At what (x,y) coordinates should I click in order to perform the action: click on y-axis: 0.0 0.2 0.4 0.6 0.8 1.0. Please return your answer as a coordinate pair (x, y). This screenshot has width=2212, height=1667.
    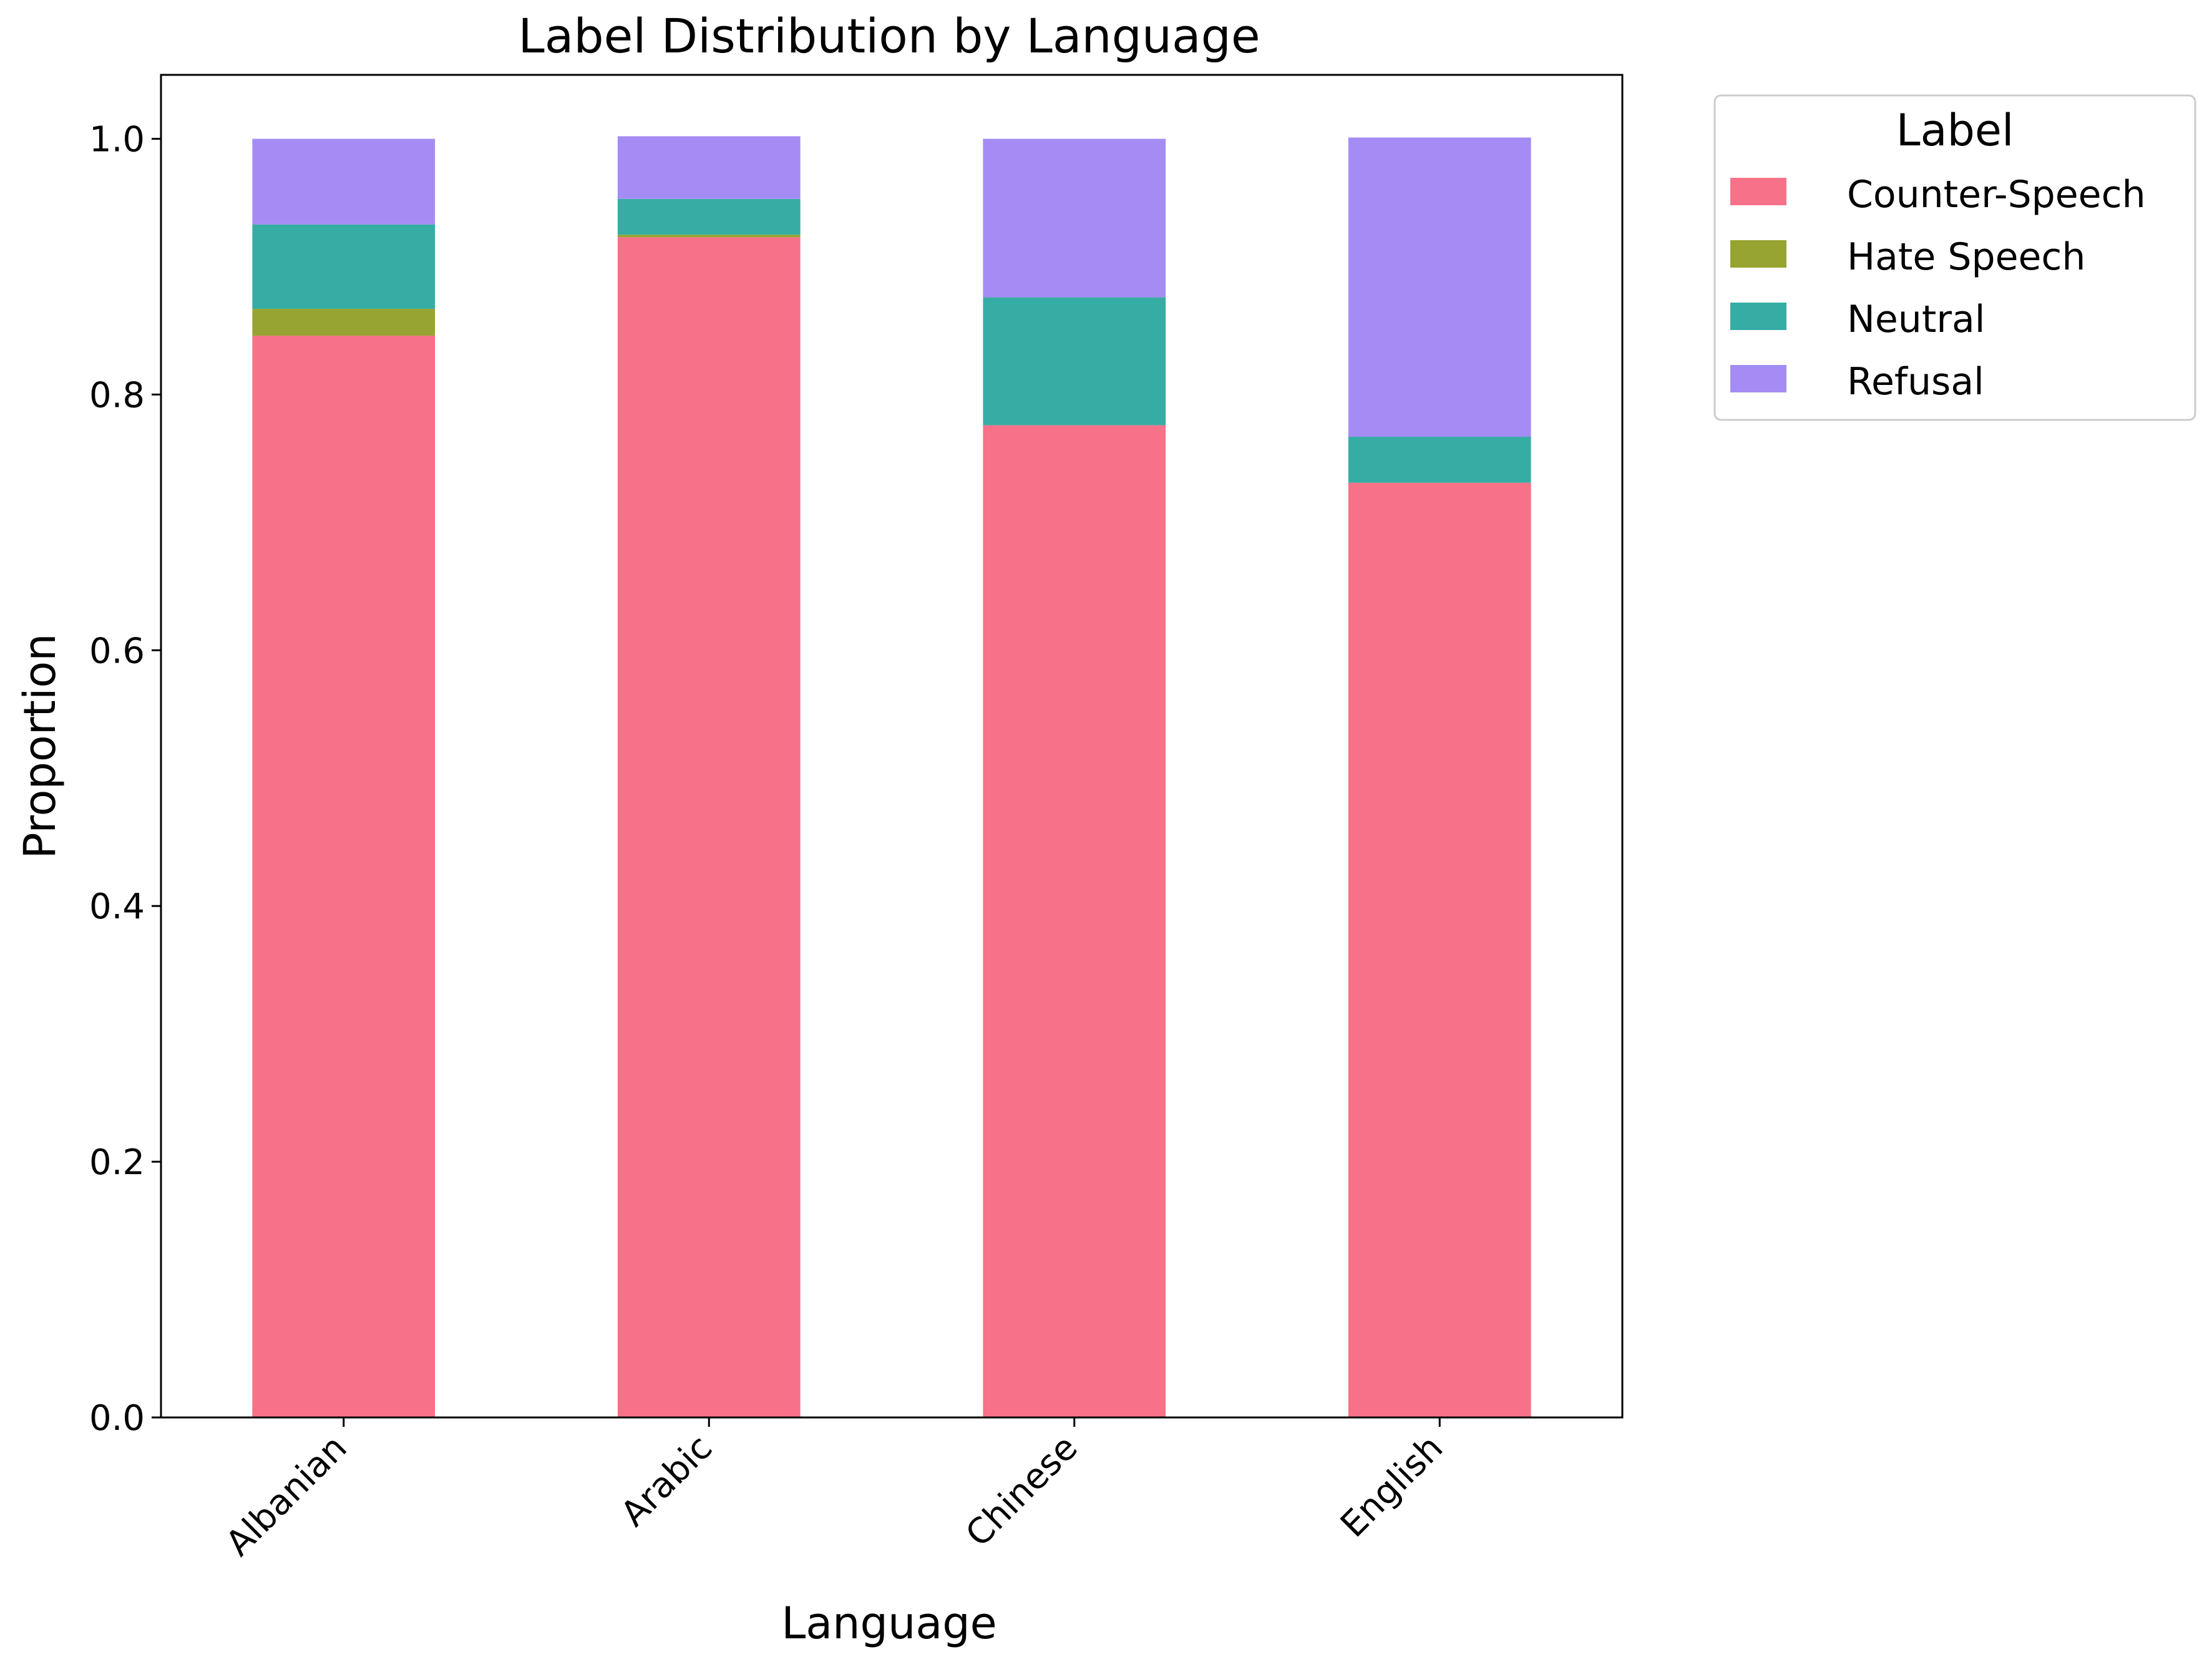
    Looking at the image, I should click on (125, 779).